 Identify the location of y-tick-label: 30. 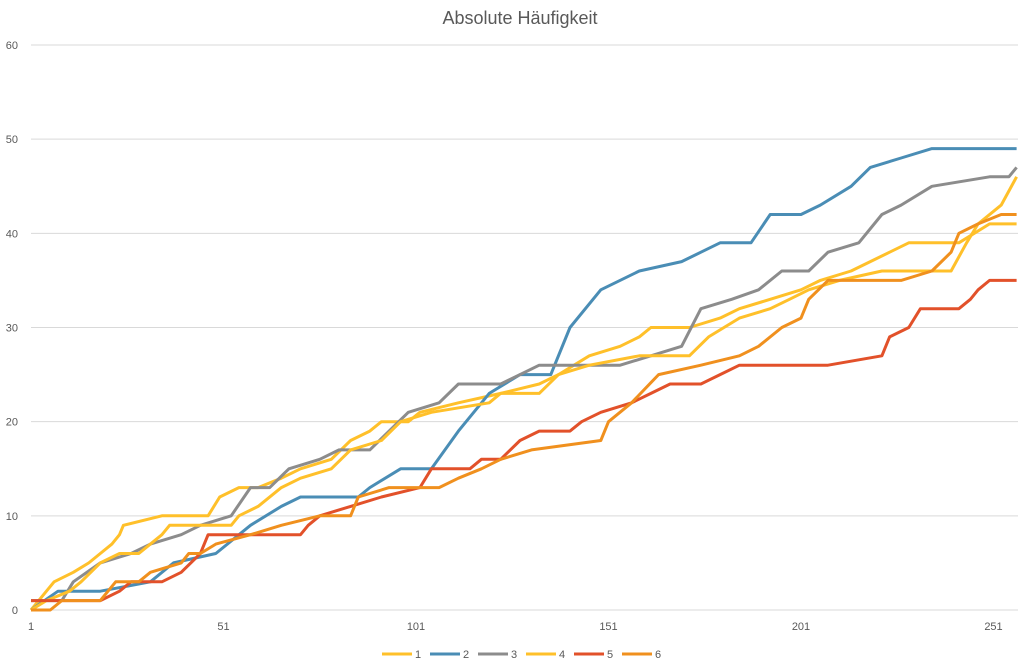
(12, 329).